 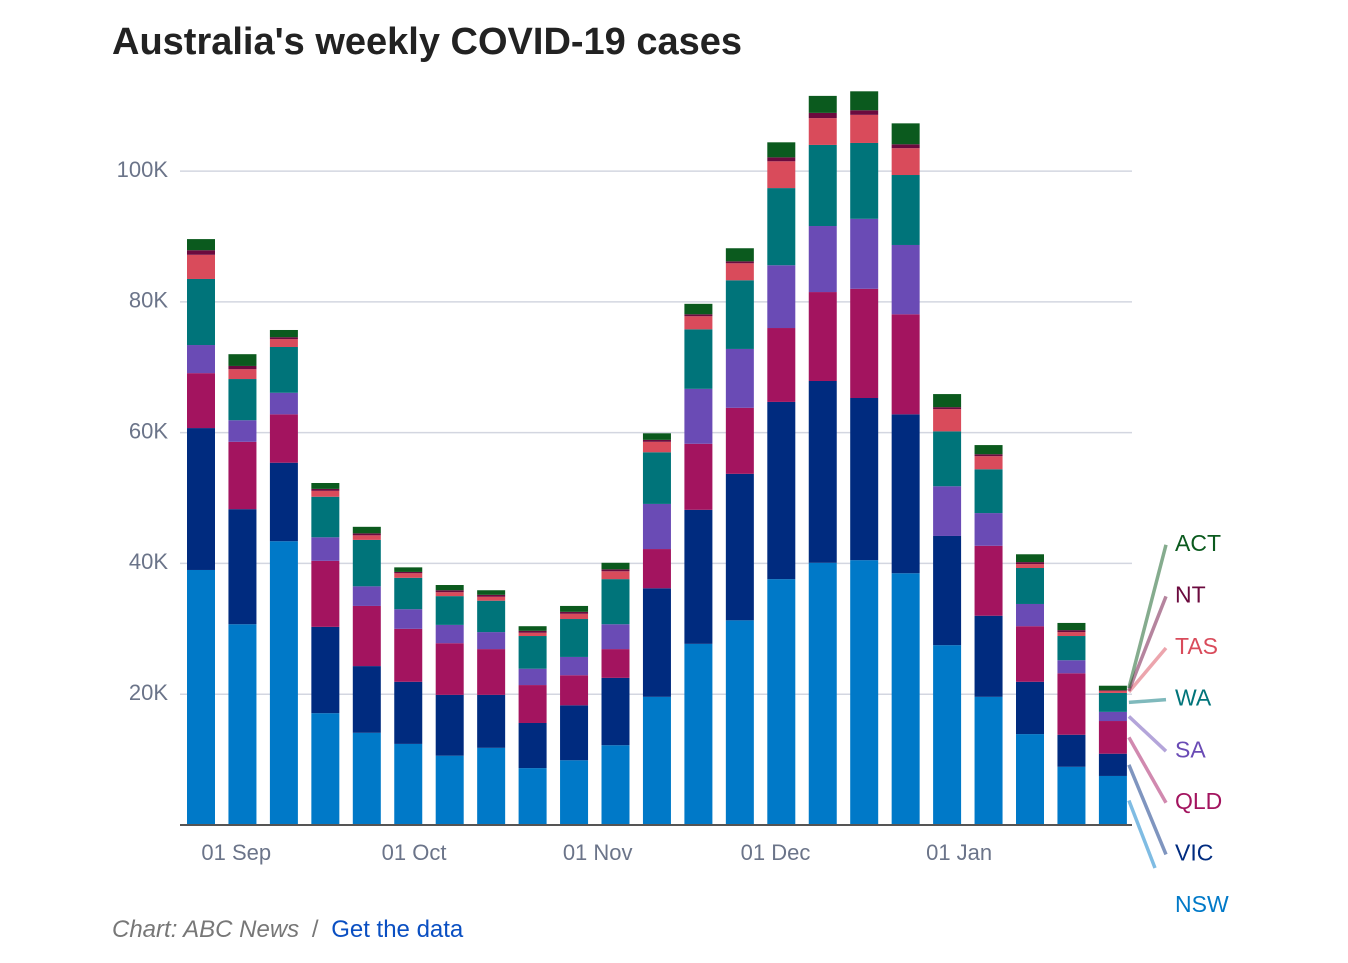 I want to click on chart-title: Australia's weekly COVID-19 cases, so click(x=427, y=42).